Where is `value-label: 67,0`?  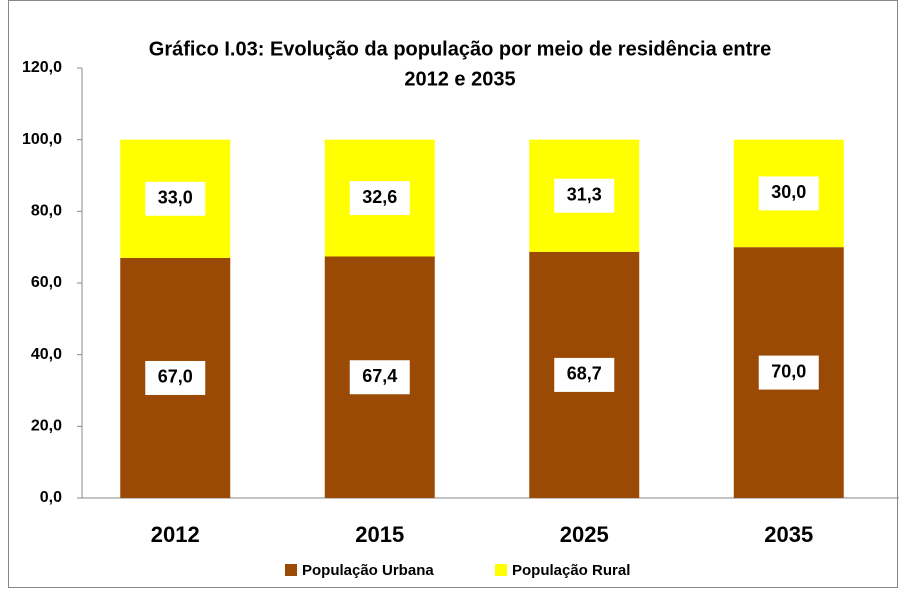 value-label: 67,0 is located at coordinates (175, 377).